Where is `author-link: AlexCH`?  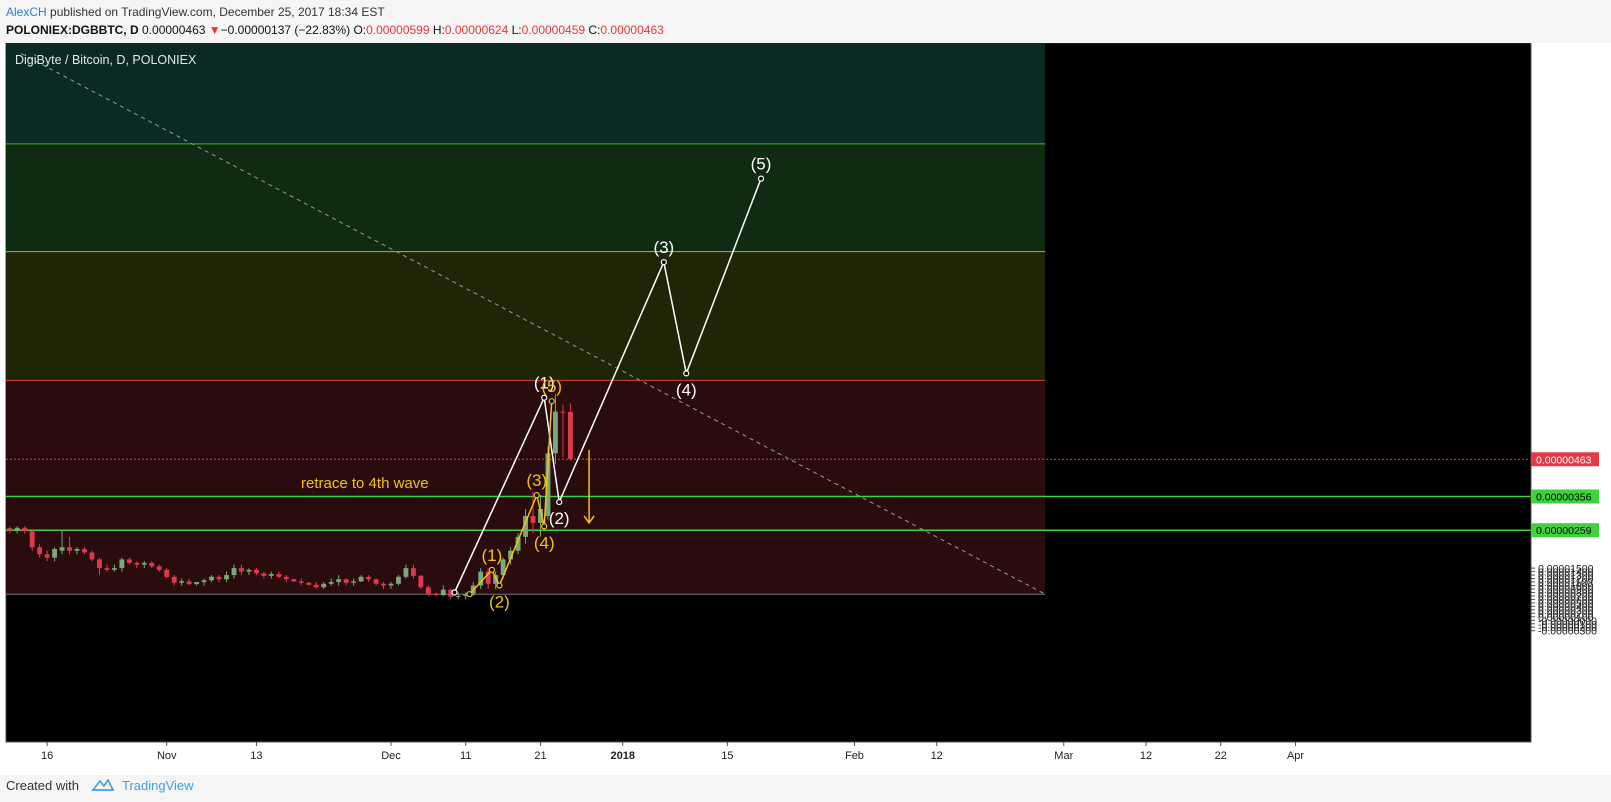
author-link: AlexCH is located at coordinates (26, 12).